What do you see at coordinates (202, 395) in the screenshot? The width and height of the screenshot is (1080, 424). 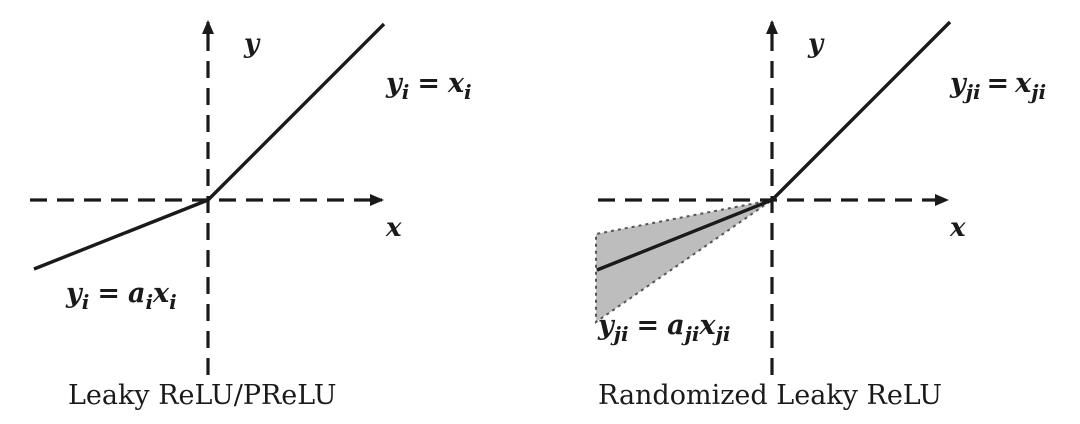 I see `panel-caption: Leaky ReLU/PReLU` at bounding box center [202, 395].